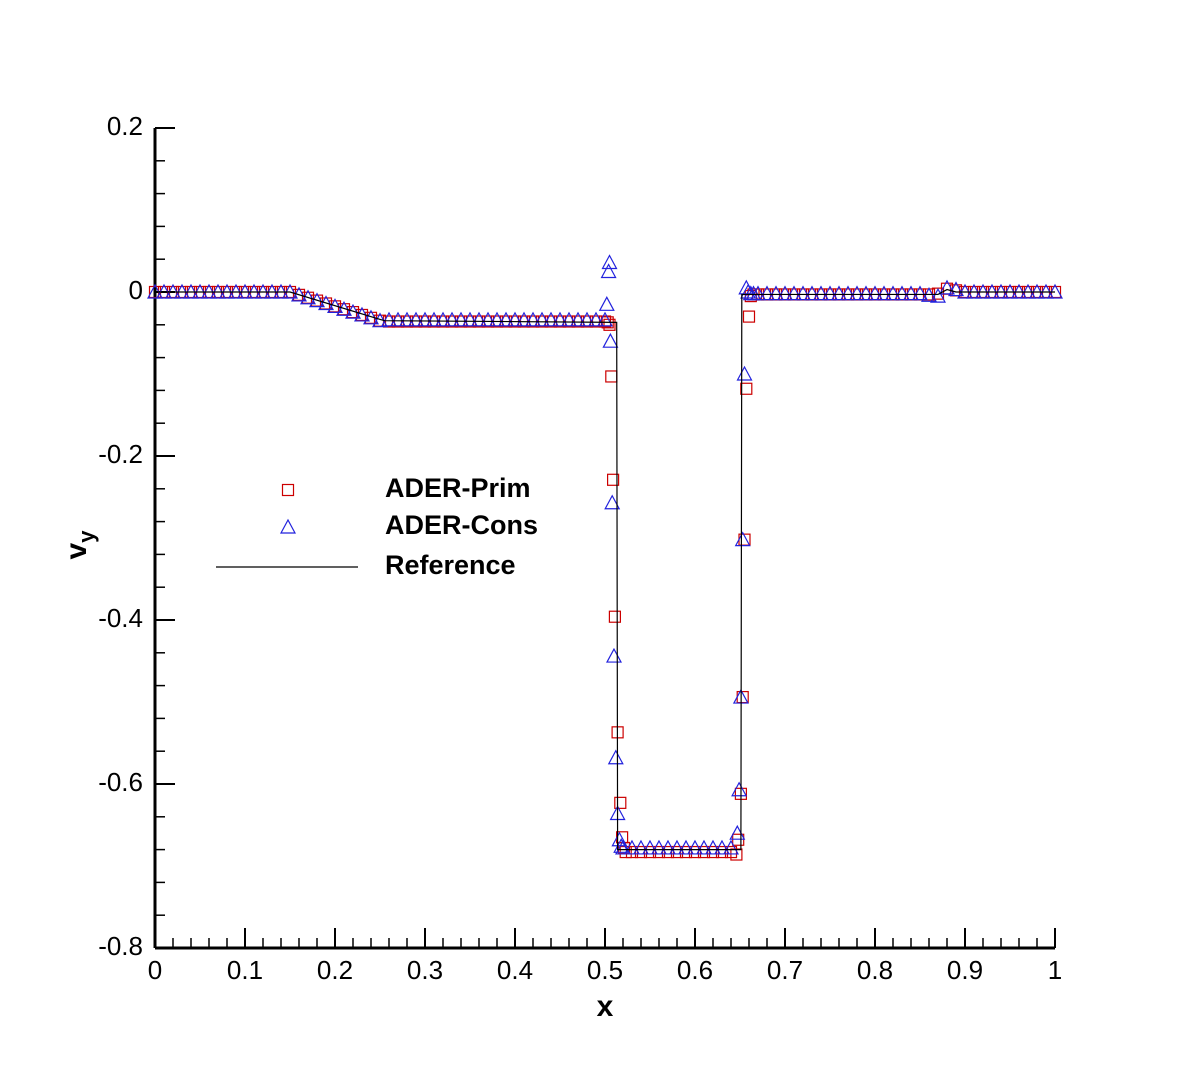 Image resolution: width=1200 pixels, height=1067 pixels. I want to click on legend-label: ADER-Cons, so click(461, 525).